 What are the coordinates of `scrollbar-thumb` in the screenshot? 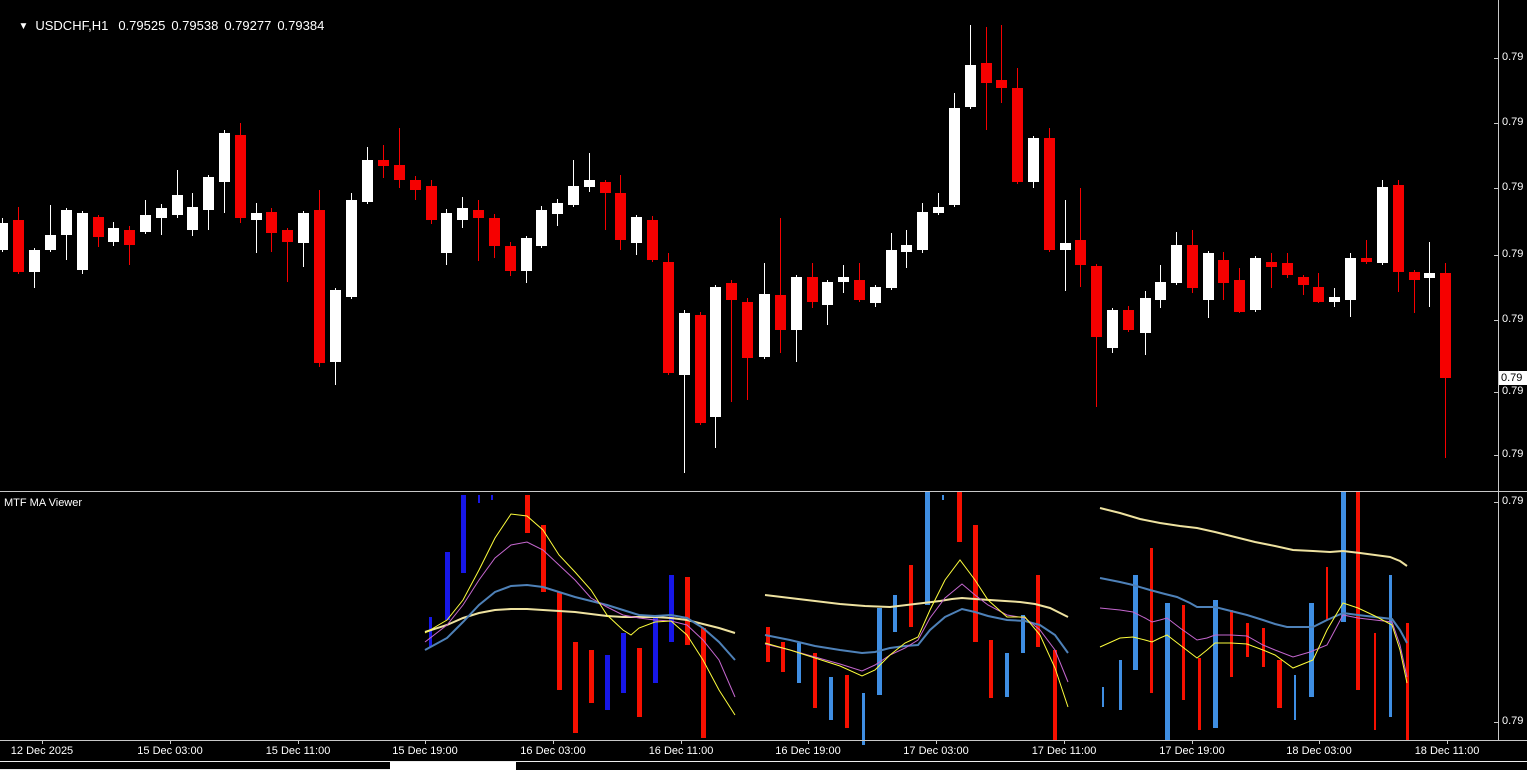 It's located at (453, 766).